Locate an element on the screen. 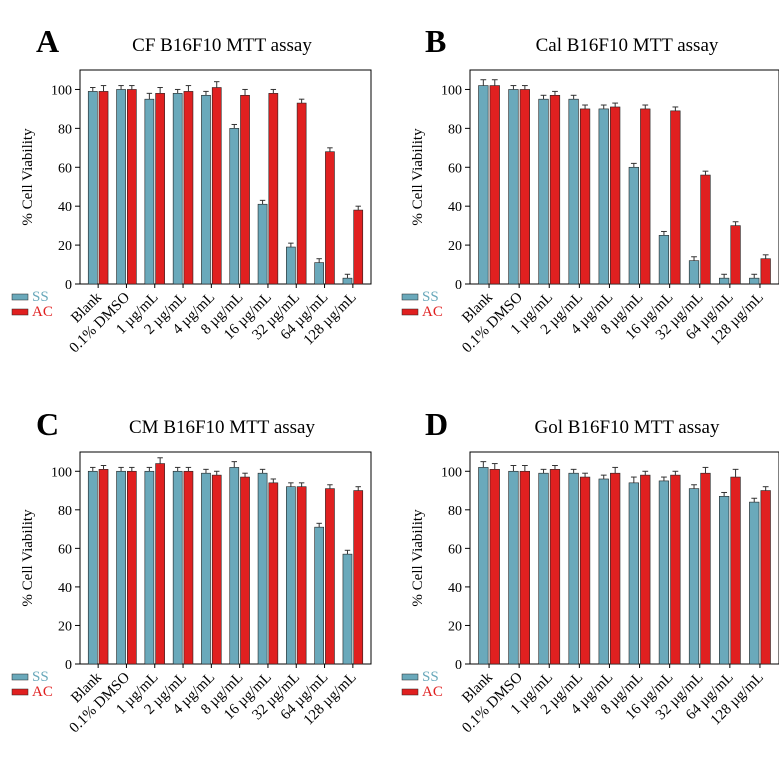 The width and height of the screenshot is (779, 760). legend-swatch-ac is located at coordinates (20, 692).